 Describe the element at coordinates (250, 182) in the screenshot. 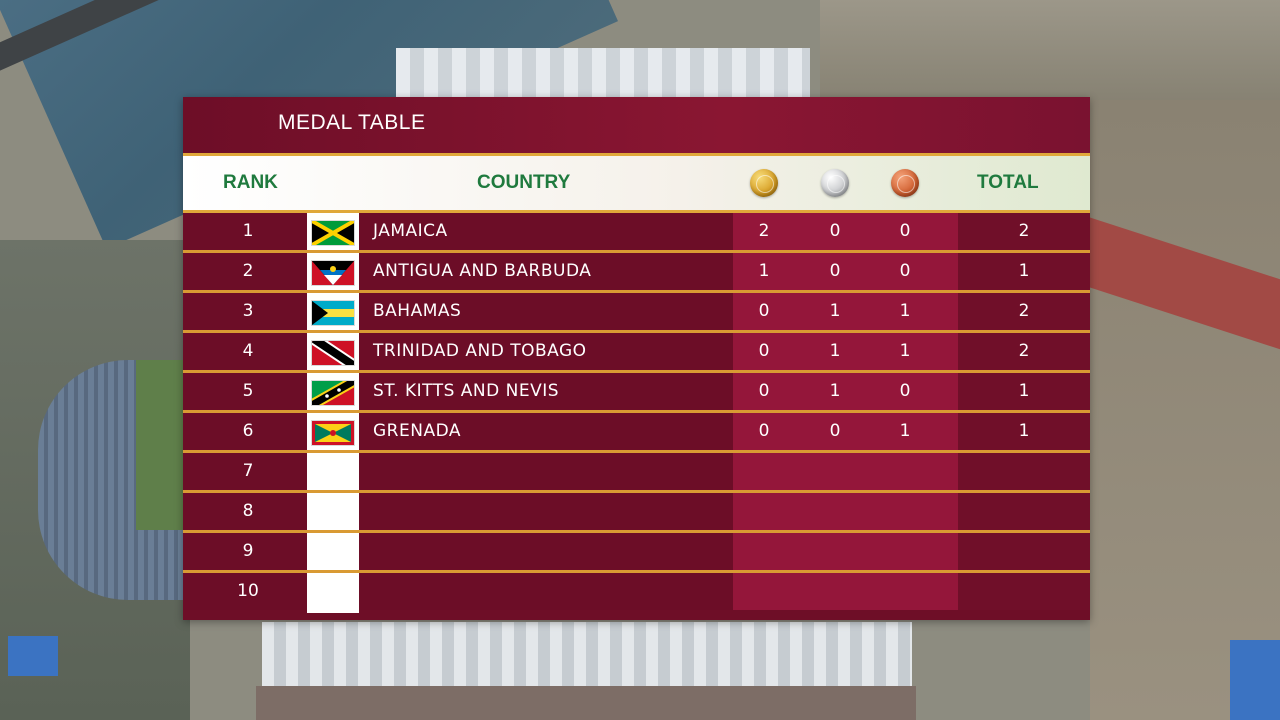

I see `rank-header: RANK` at that location.